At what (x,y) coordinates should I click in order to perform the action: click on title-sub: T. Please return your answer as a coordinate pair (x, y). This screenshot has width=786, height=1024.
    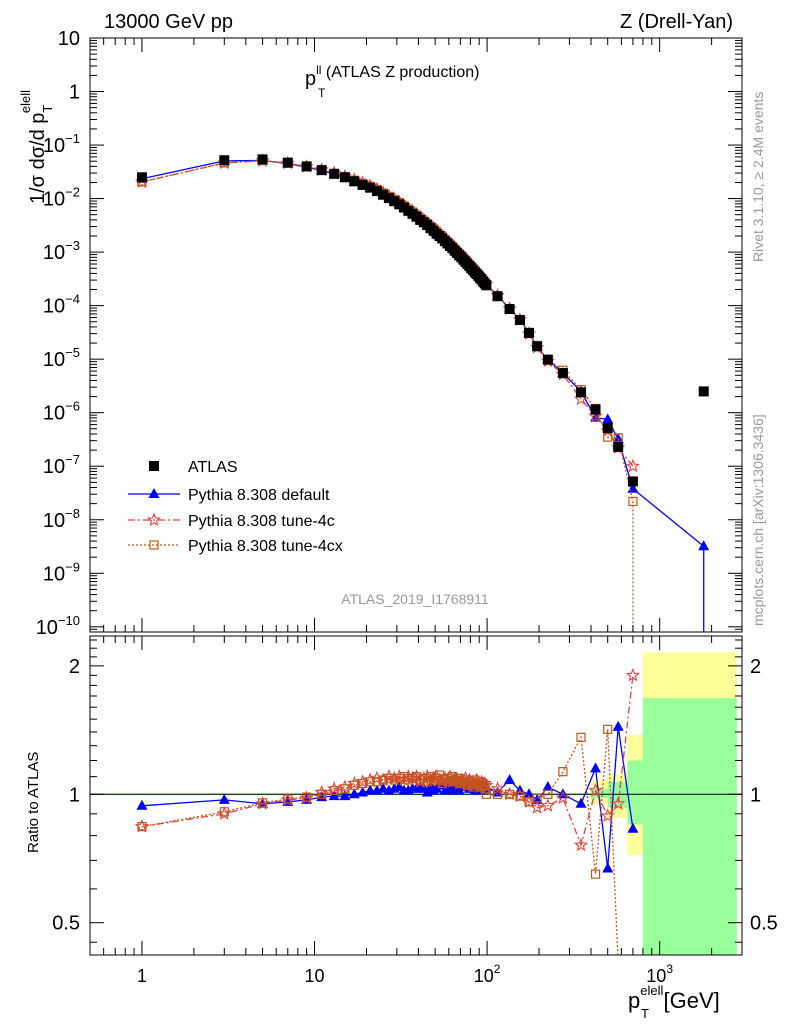
    Looking at the image, I should click on (322, 93).